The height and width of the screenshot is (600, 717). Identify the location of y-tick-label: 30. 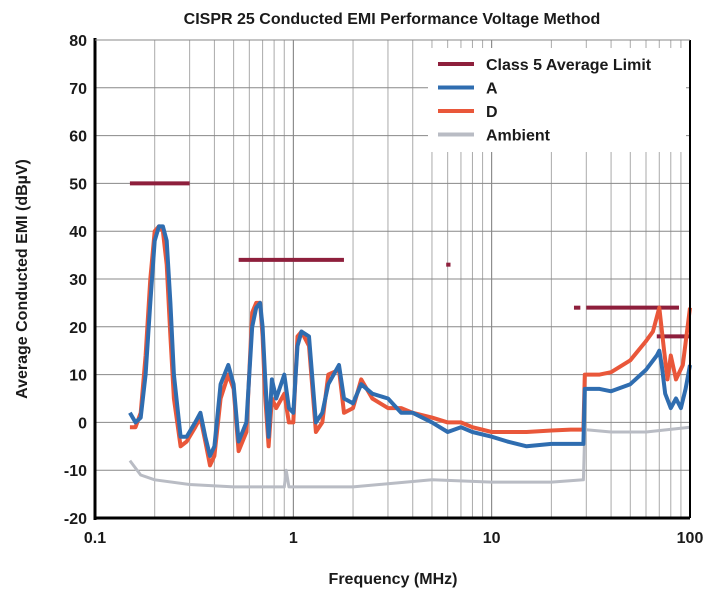
(78, 280).